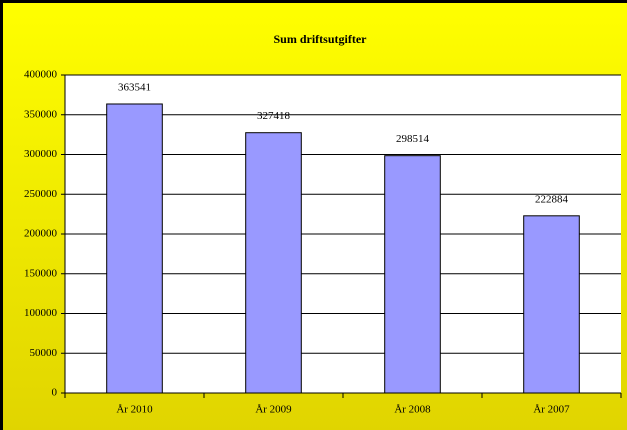 Image resolution: width=627 pixels, height=430 pixels. Describe the element at coordinates (412, 410) in the screenshot. I see `x-tick-label: År 2008` at that location.